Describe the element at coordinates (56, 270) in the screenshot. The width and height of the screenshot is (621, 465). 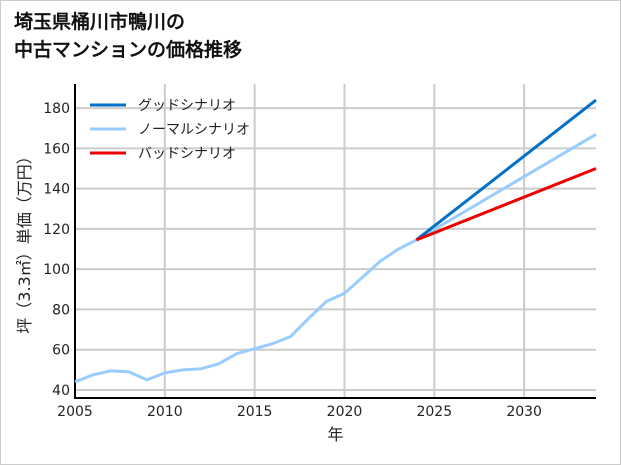
I see `y-tick-label: 100` at that location.